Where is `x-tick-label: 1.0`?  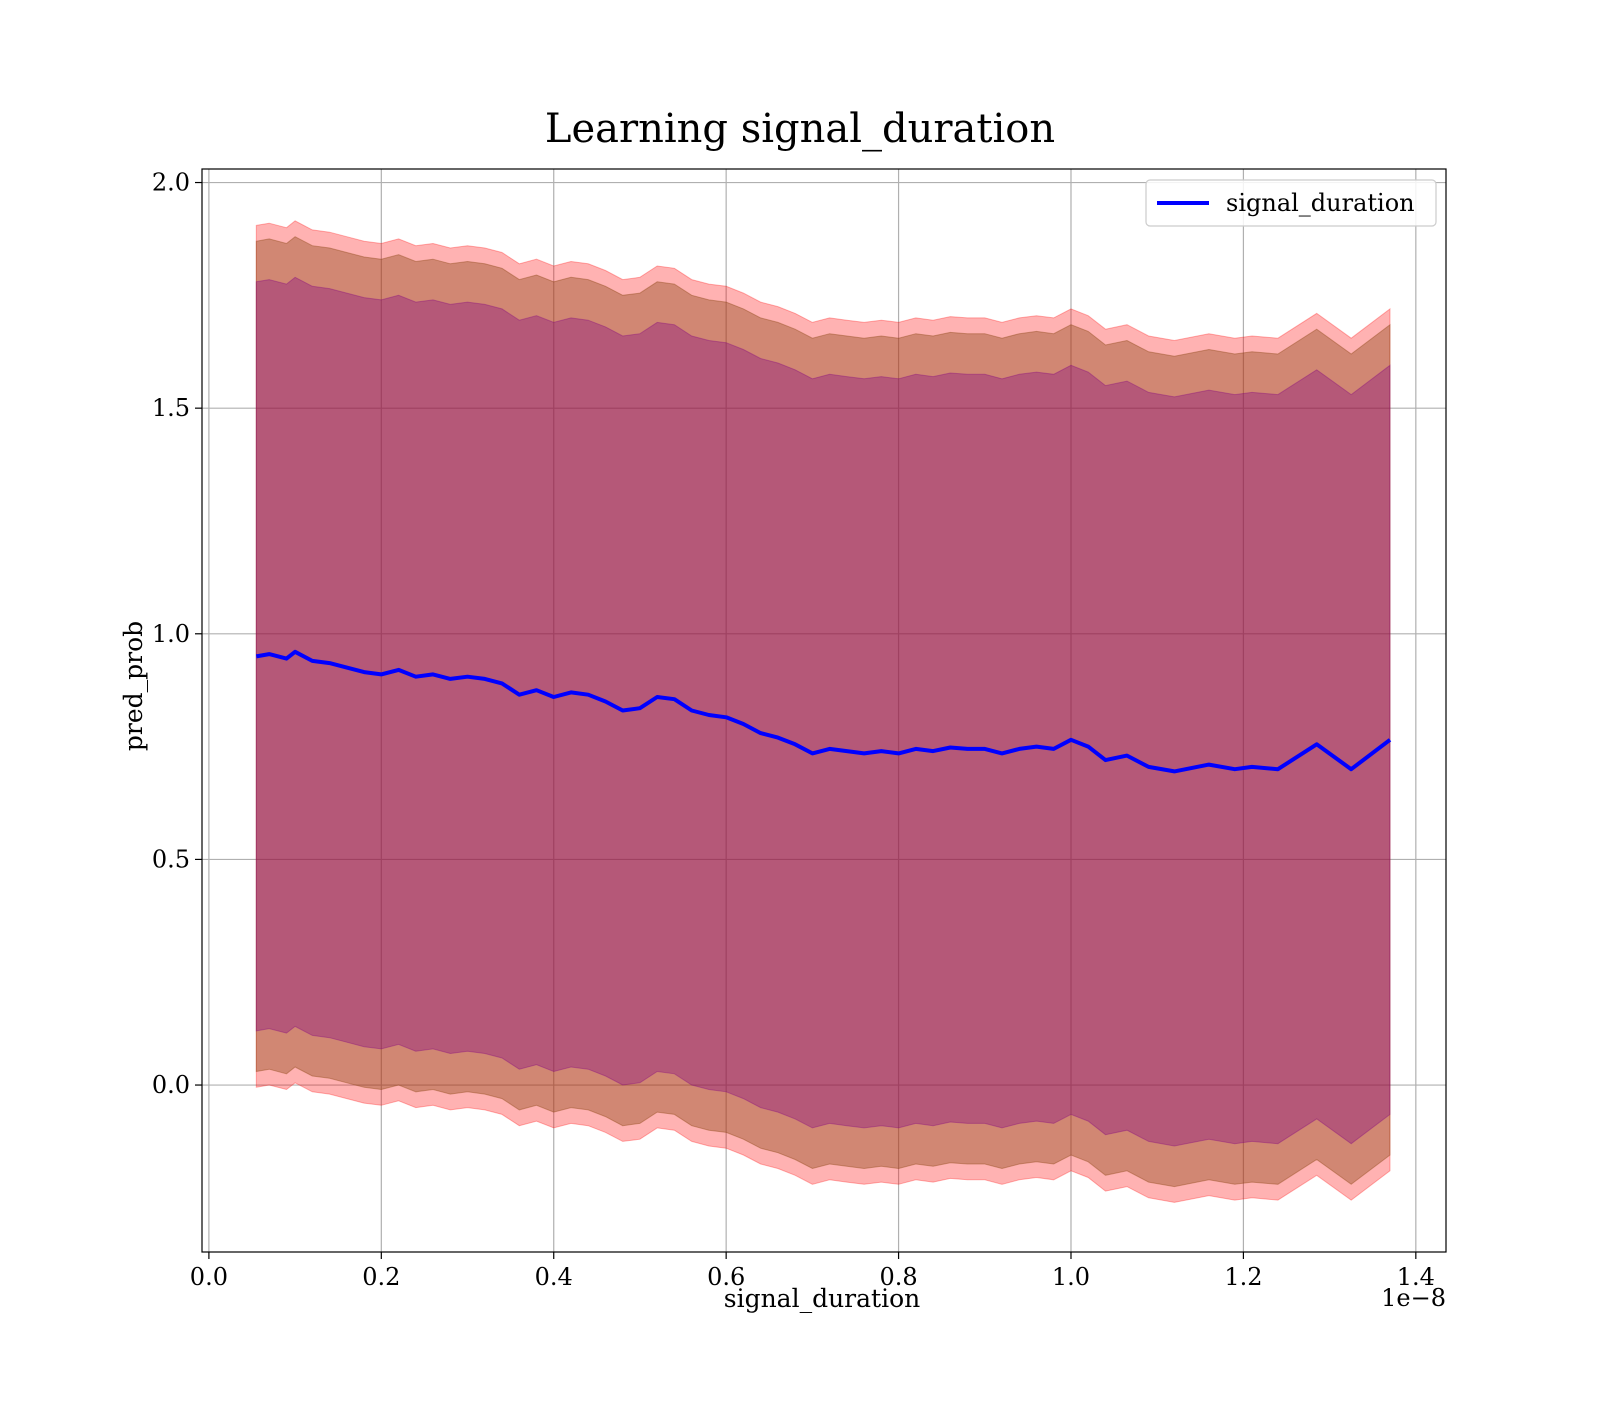
x-tick-label: 1.0 is located at coordinates (1071, 1277).